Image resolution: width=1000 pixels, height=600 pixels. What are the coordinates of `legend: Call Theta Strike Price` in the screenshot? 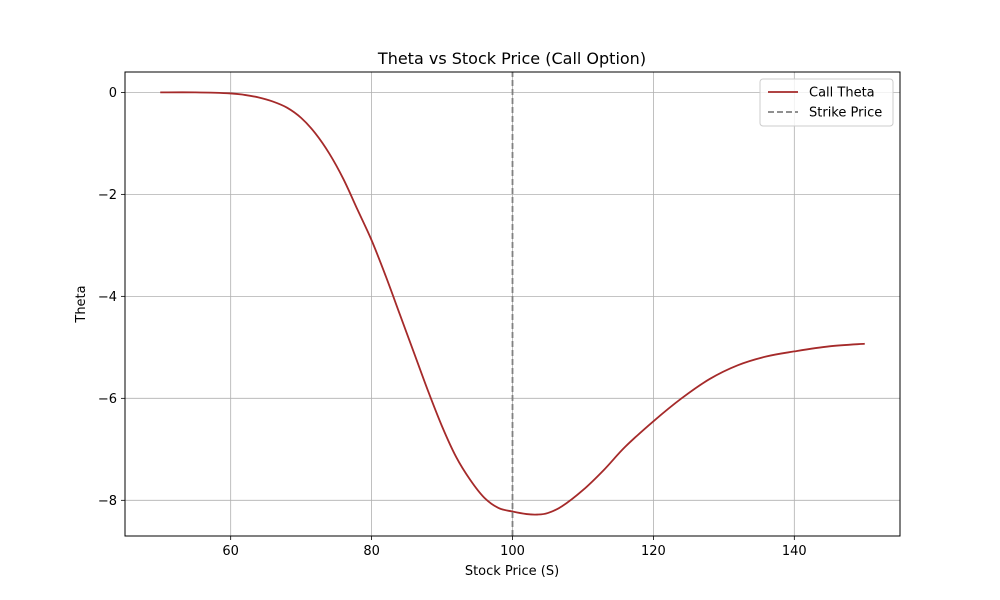 It's located at (826, 102).